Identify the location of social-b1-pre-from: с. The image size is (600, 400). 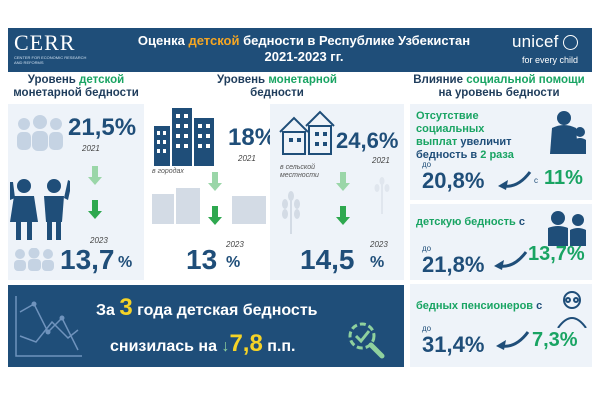
(536, 180).